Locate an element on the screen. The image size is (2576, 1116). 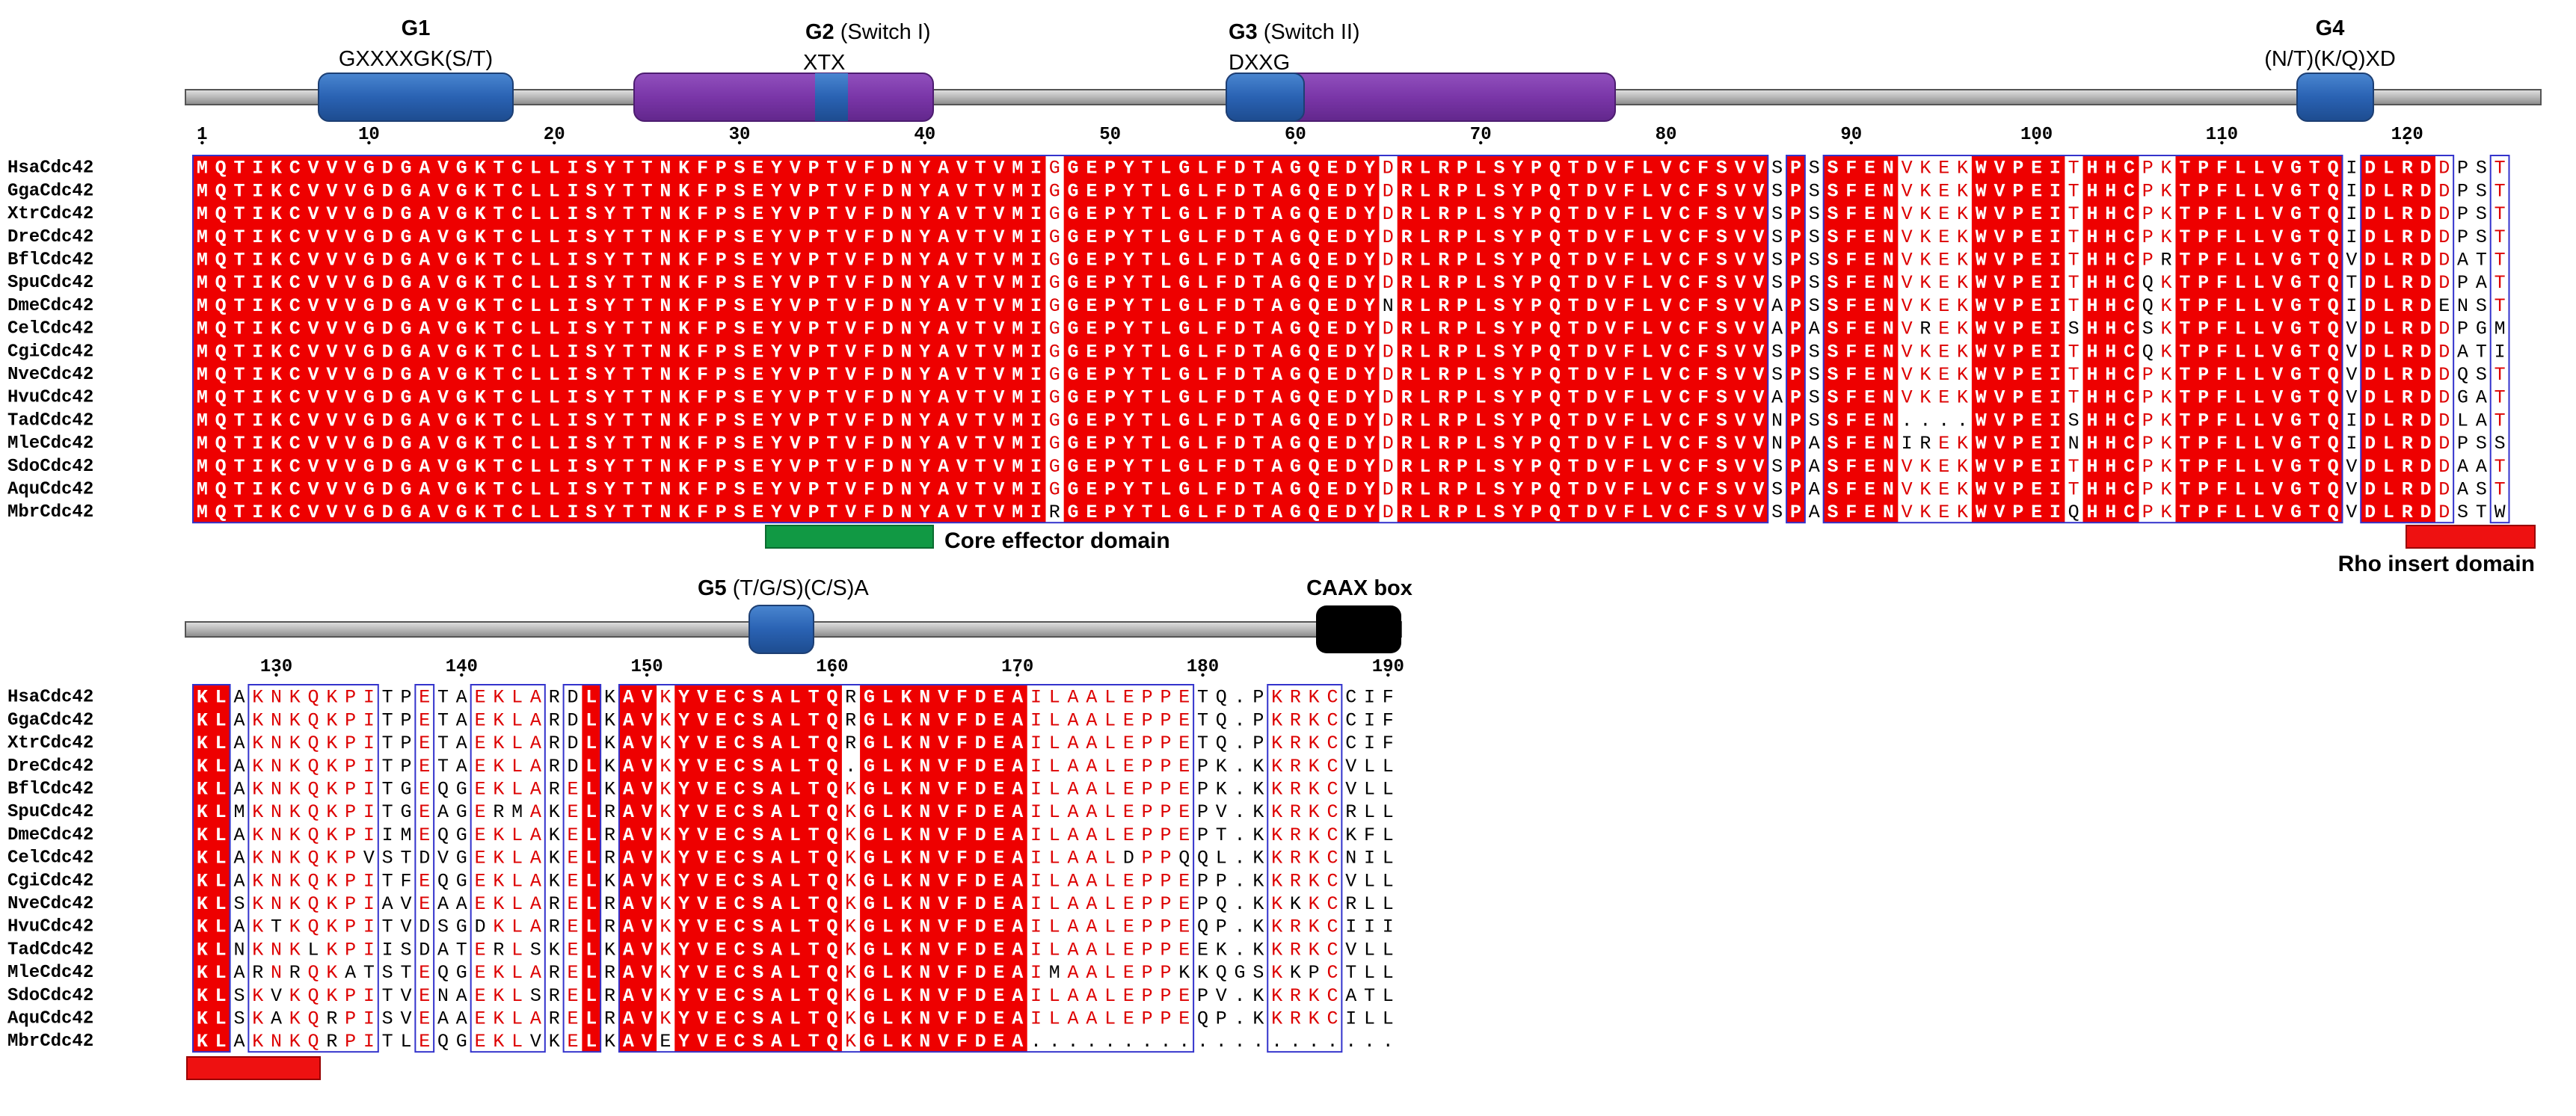
species-name: SdoCdc42 is located at coordinates (50, 996).